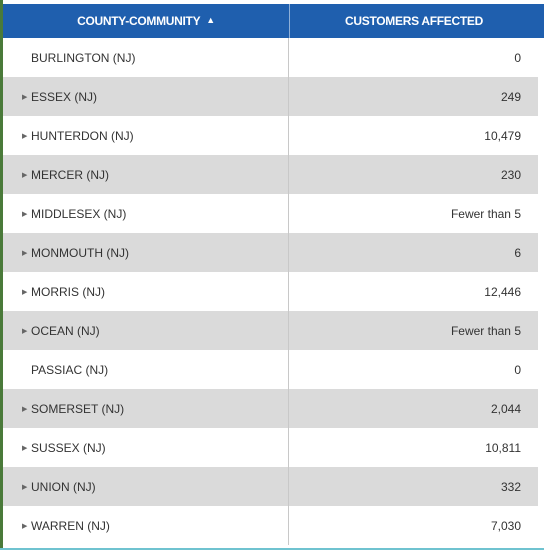 The height and width of the screenshot is (560, 544). What do you see at coordinates (65, 330) in the screenshot?
I see `county-name: OCEAN (NJ)` at bounding box center [65, 330].